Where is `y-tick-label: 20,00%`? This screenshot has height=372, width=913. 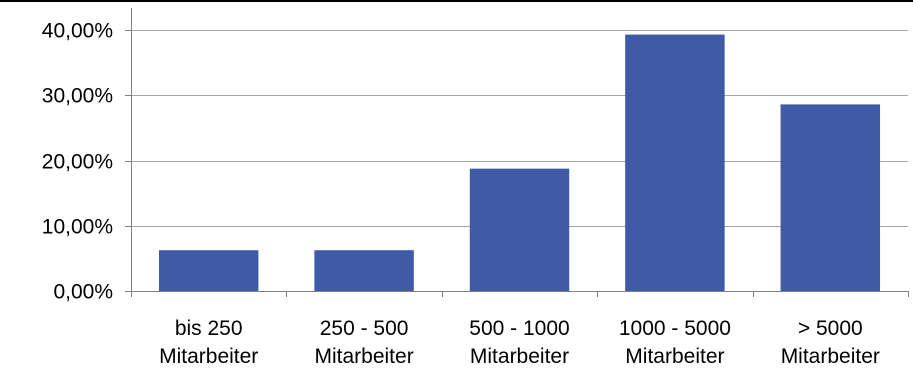
y-tick-label: 20,00% is located at coordinates (77, 162).